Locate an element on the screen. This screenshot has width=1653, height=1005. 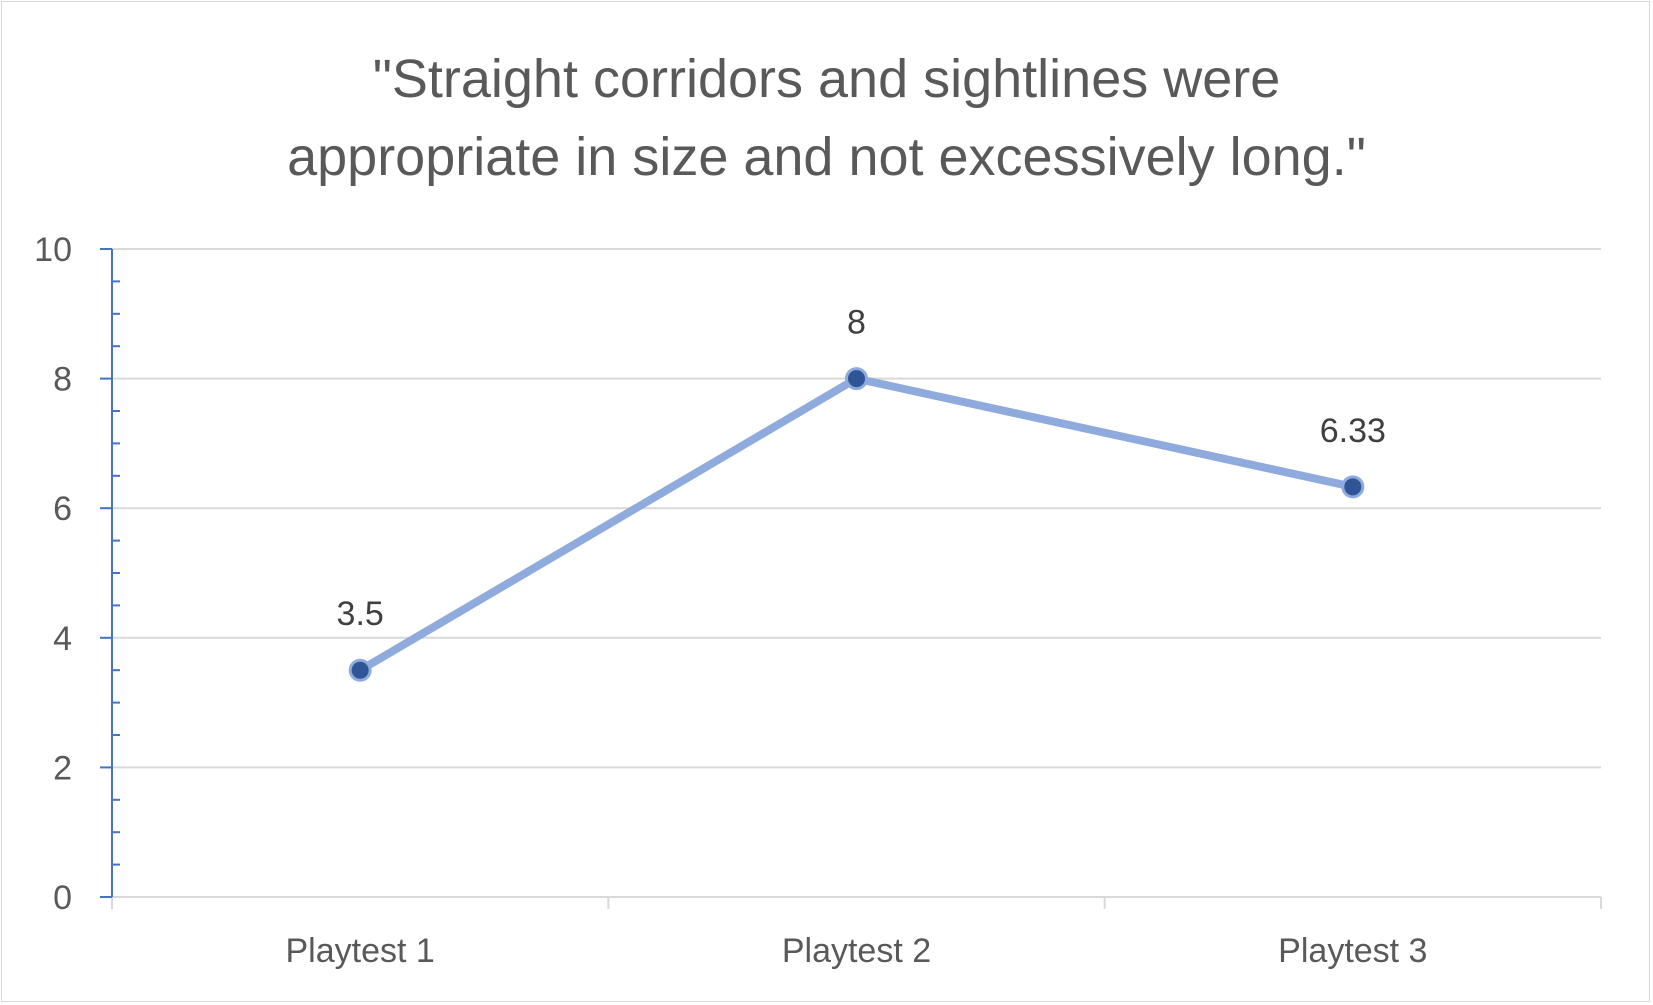
x-tick-label-1: Playtest 1 is located at coordinates (360, 951).